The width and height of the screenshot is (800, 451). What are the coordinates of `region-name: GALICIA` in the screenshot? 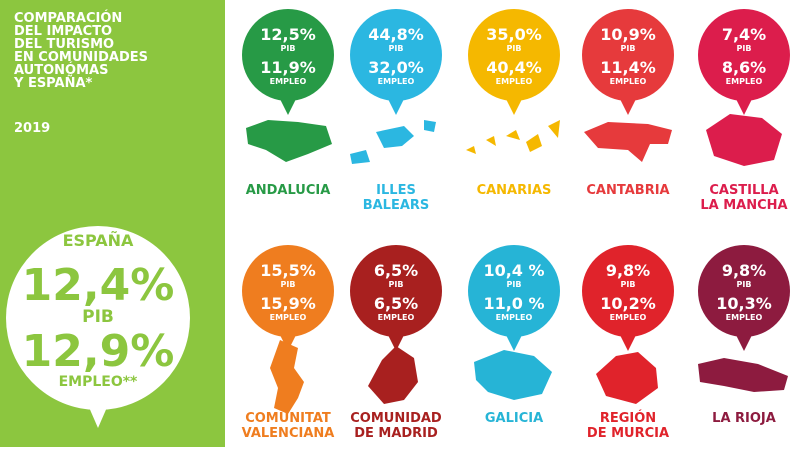 It's located at (514, 418).